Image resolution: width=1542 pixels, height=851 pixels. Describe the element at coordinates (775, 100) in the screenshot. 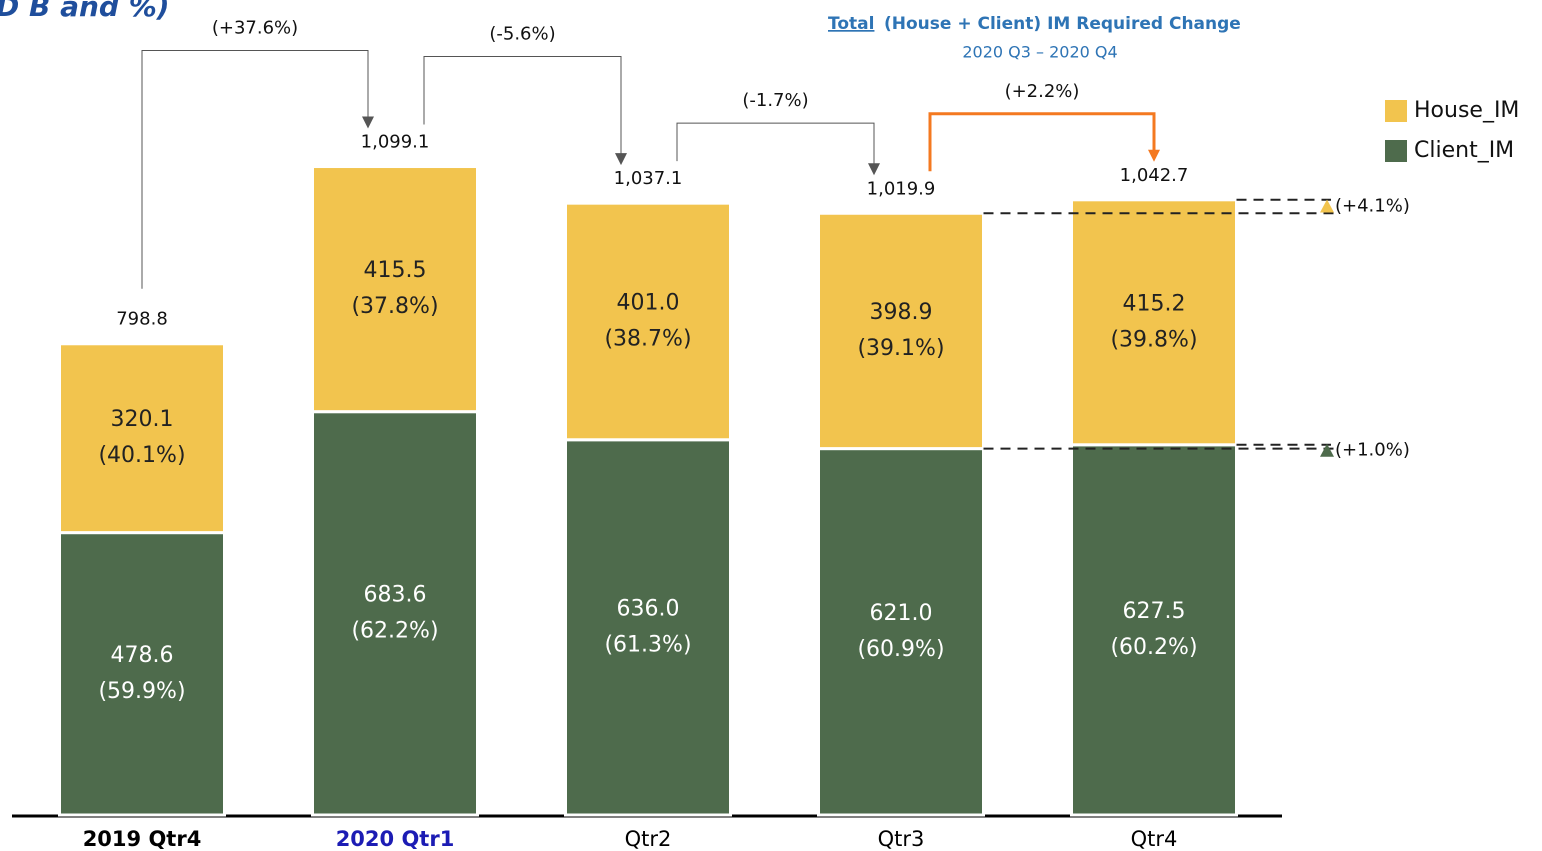

I see `change-label: (-1.7%)` at that location.